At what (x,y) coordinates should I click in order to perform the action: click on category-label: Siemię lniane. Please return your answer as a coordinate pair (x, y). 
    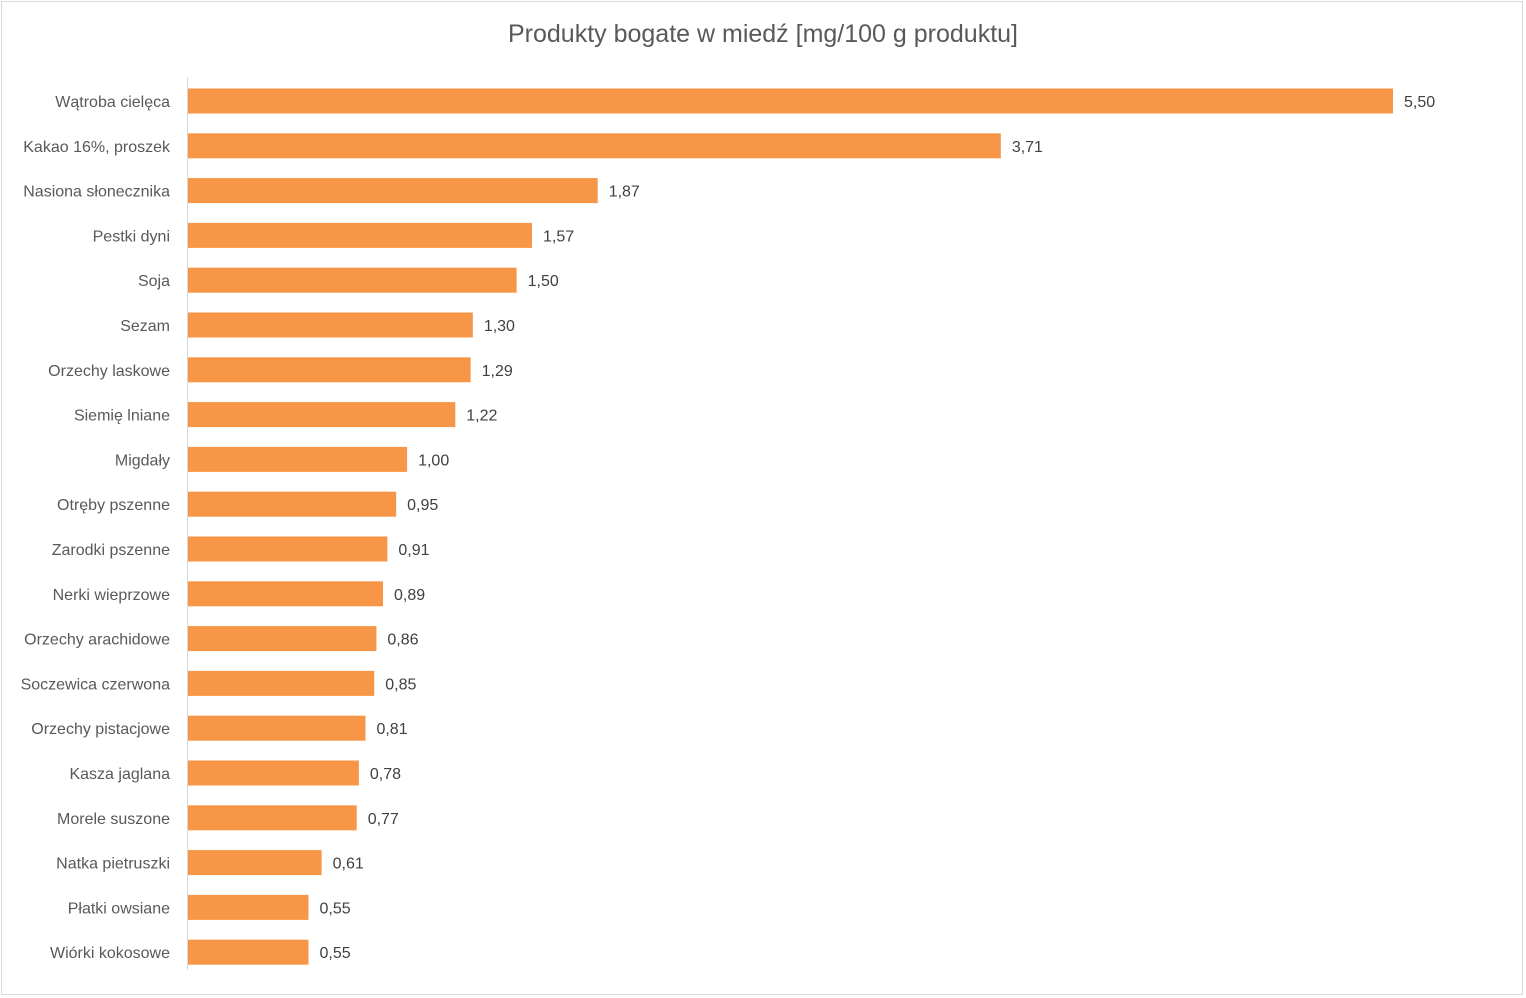
    Looking at the image, I should click on (122, 416).